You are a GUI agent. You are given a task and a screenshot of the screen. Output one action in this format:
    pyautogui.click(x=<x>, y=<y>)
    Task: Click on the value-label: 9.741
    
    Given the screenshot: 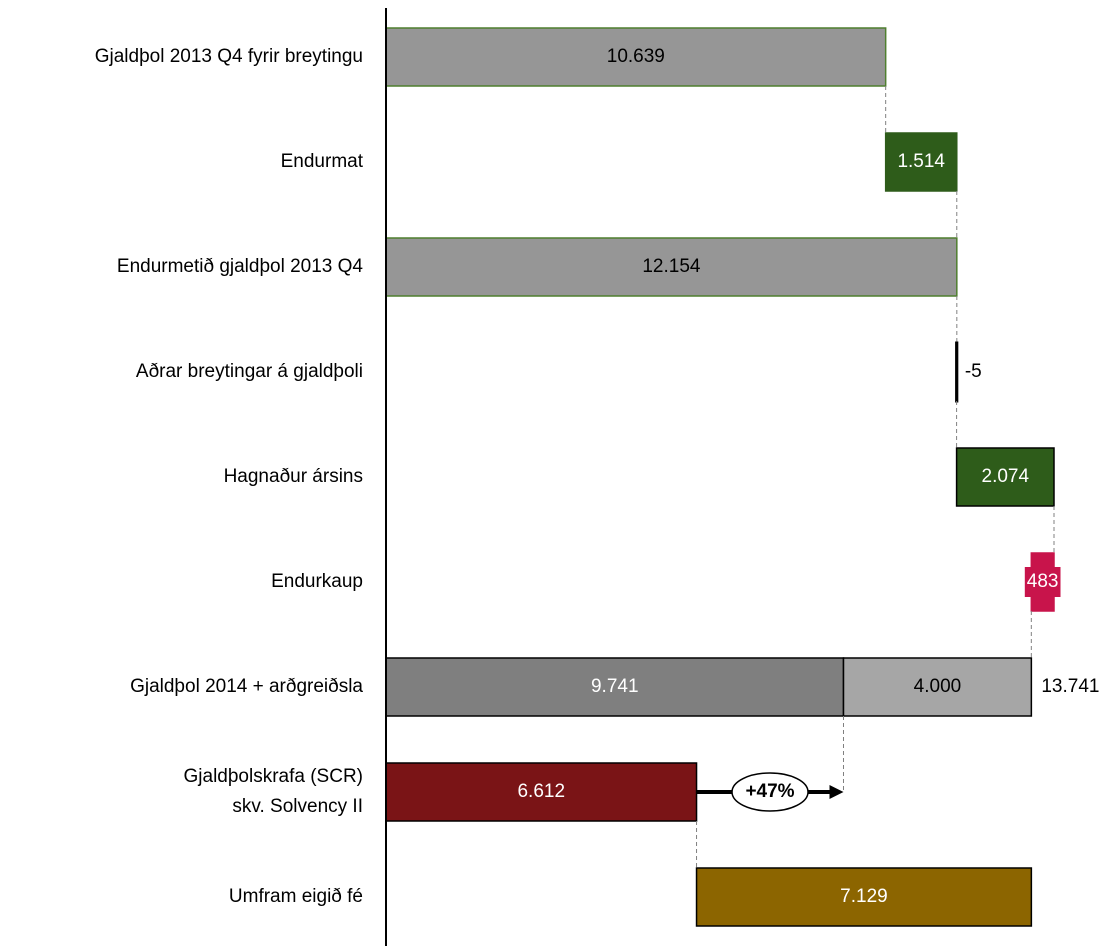 What is the action you would take?
    pyautogui.click(x=615, y=686)
    